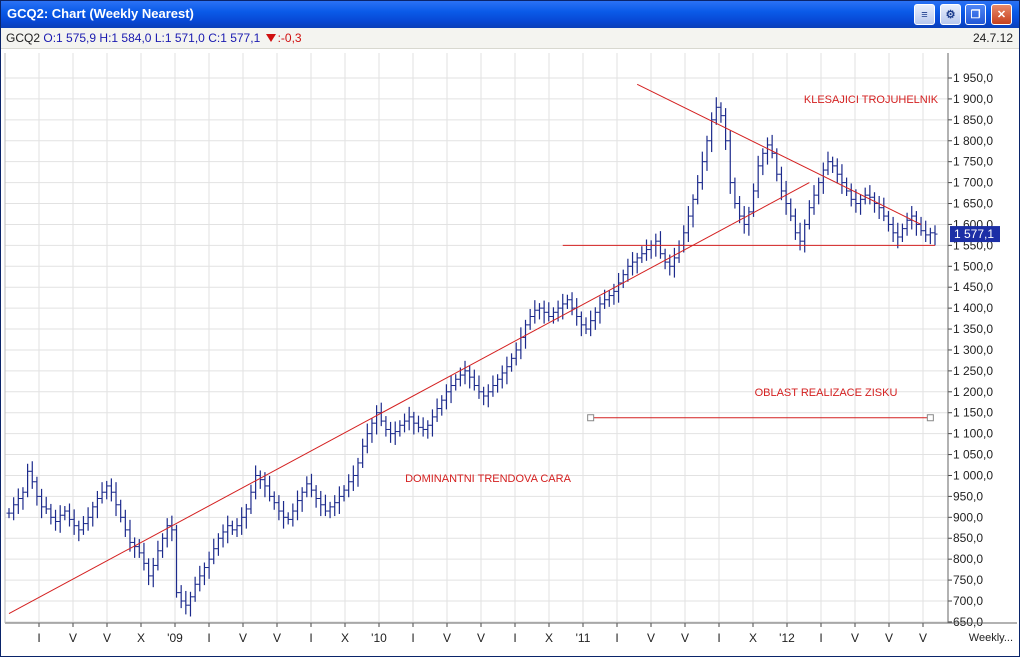 The height and width of the screenshot is (657, 1020). I want to click on y-tick-label: 1 050,0, so click(973, 455).